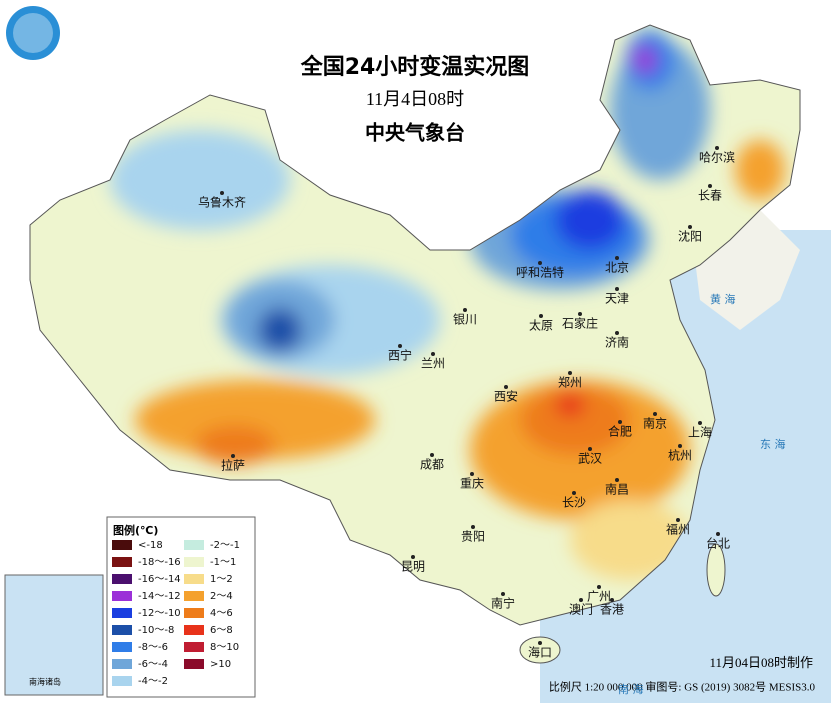  Describe the element at coordinates (710, 196) in the screenshot. I see `city-label: 长春` at that location.